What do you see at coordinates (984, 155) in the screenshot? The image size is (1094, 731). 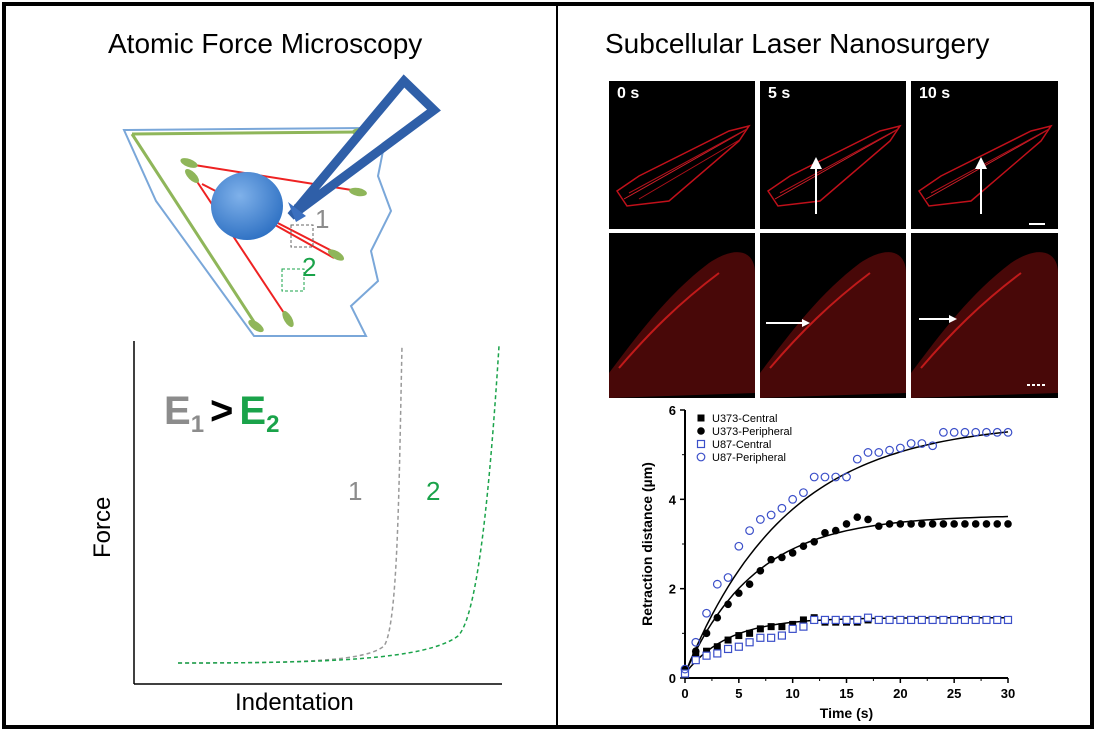 I see `micro-top-10s: 10 s` at bounding box center [984, 155].